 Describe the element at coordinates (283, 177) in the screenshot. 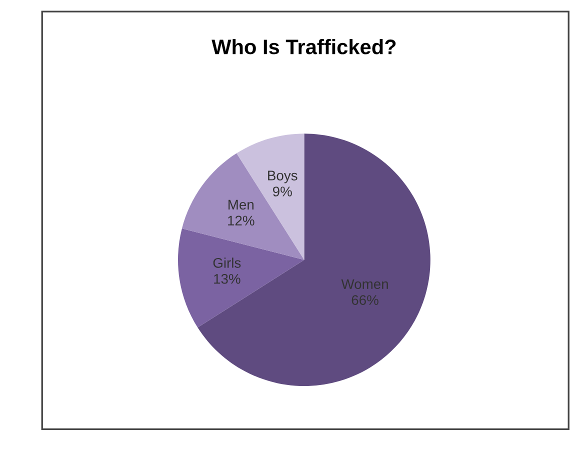

I see `slice-label: Boys` at that location.